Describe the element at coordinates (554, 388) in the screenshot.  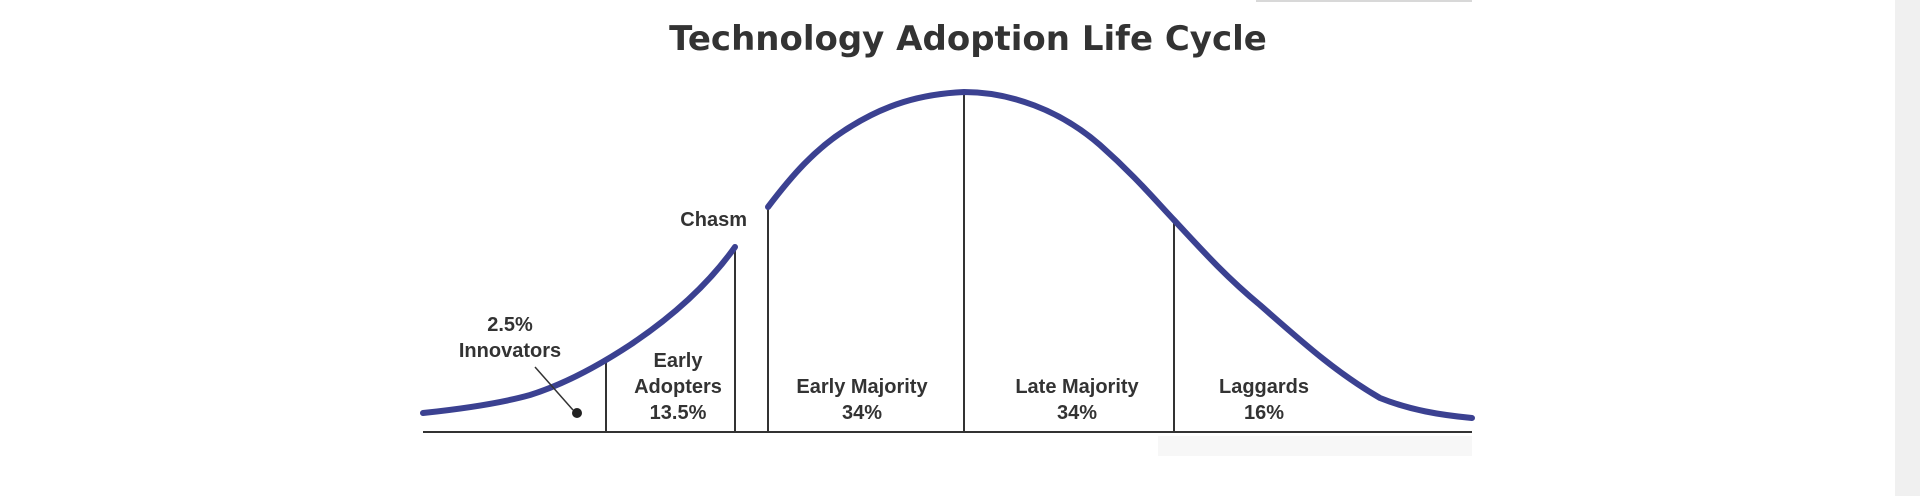
I see `innovators-leader-line` at that location.